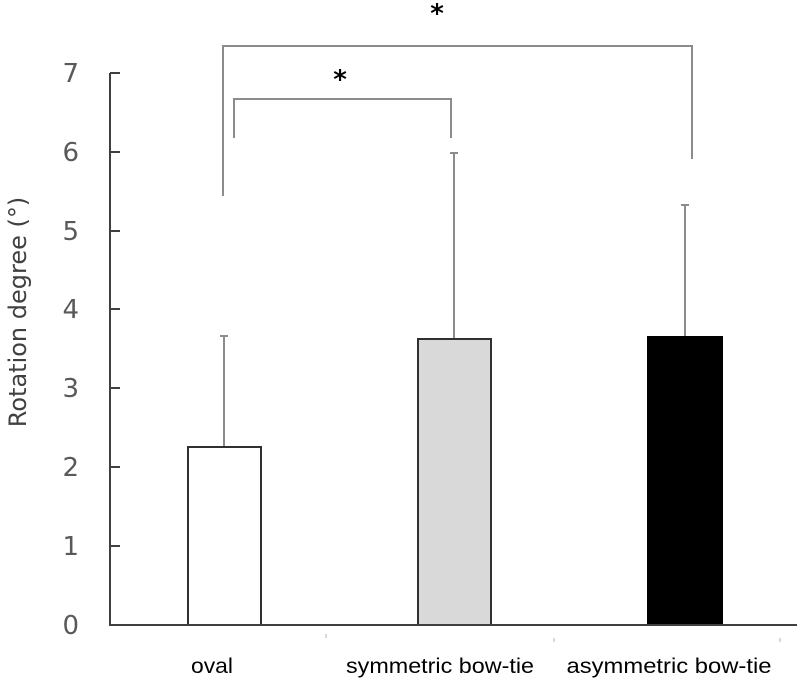 Image resolution: width=800 pixels, height=683 pixels. I want to click on y-tick-4: 4, so click(70, 310).